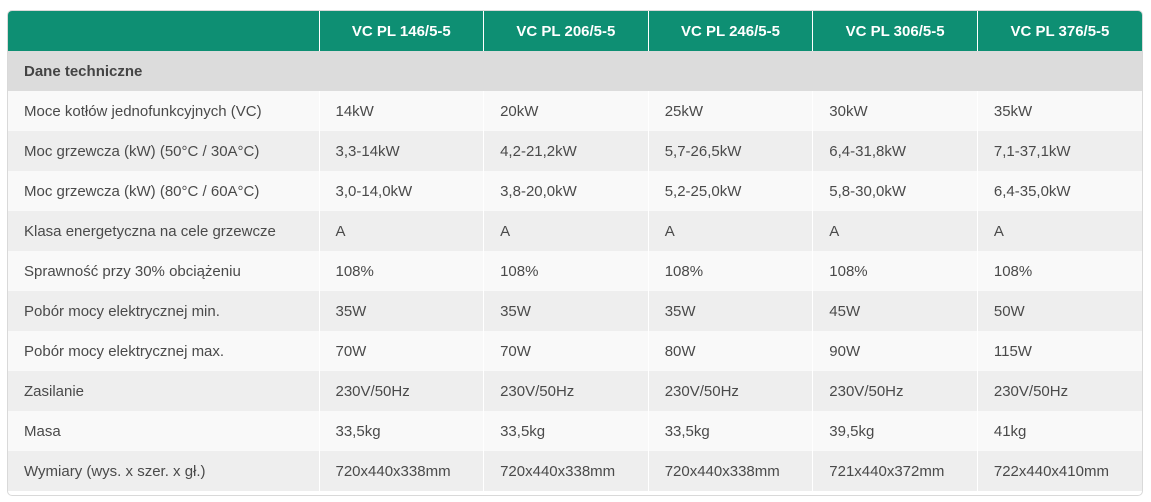 This screenshot has width=1151, height=502. I want to click on section-title: Dane techniczne, so click(575, 71).